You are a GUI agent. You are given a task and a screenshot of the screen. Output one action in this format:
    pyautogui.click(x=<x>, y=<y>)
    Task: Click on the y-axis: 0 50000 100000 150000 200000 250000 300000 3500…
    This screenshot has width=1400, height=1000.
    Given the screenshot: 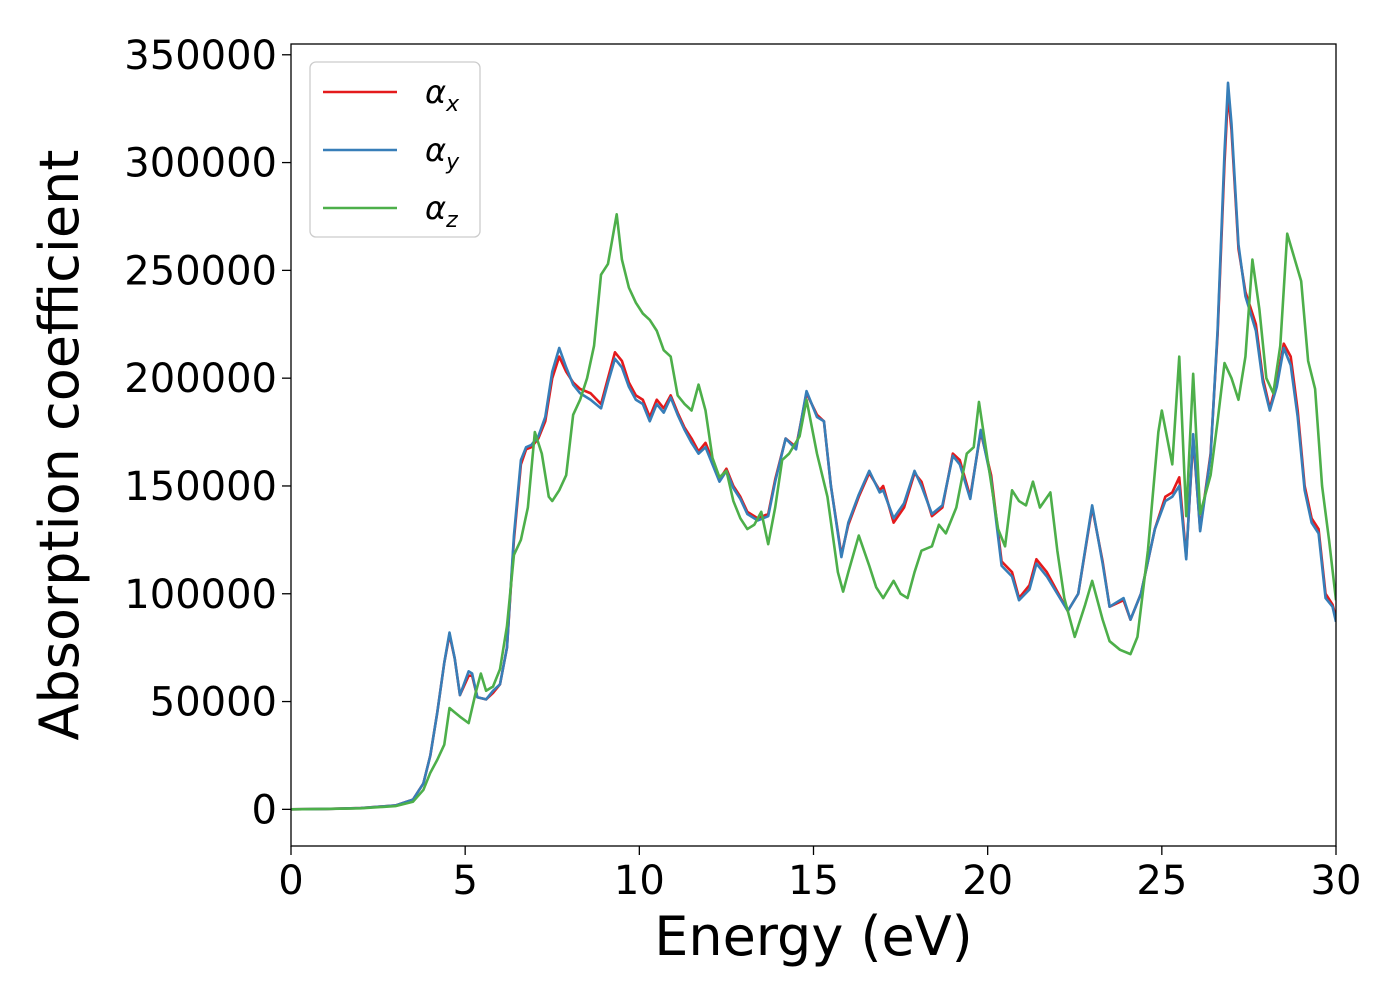 What is the action you would take?
    pyautogui.click(x=207, y=433)
    